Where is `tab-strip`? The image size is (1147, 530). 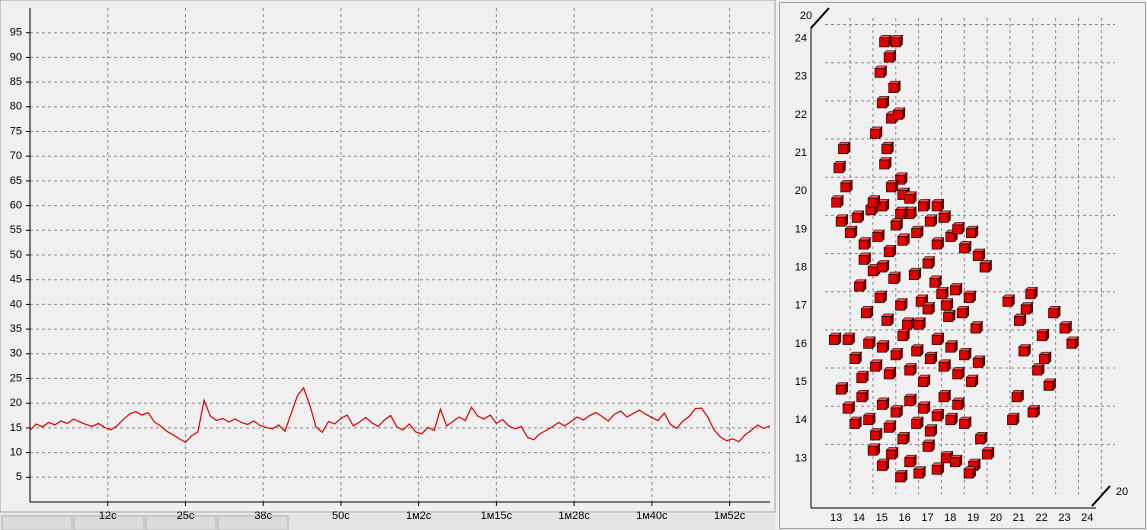 tab-strip is located at coordinates (387, 522).